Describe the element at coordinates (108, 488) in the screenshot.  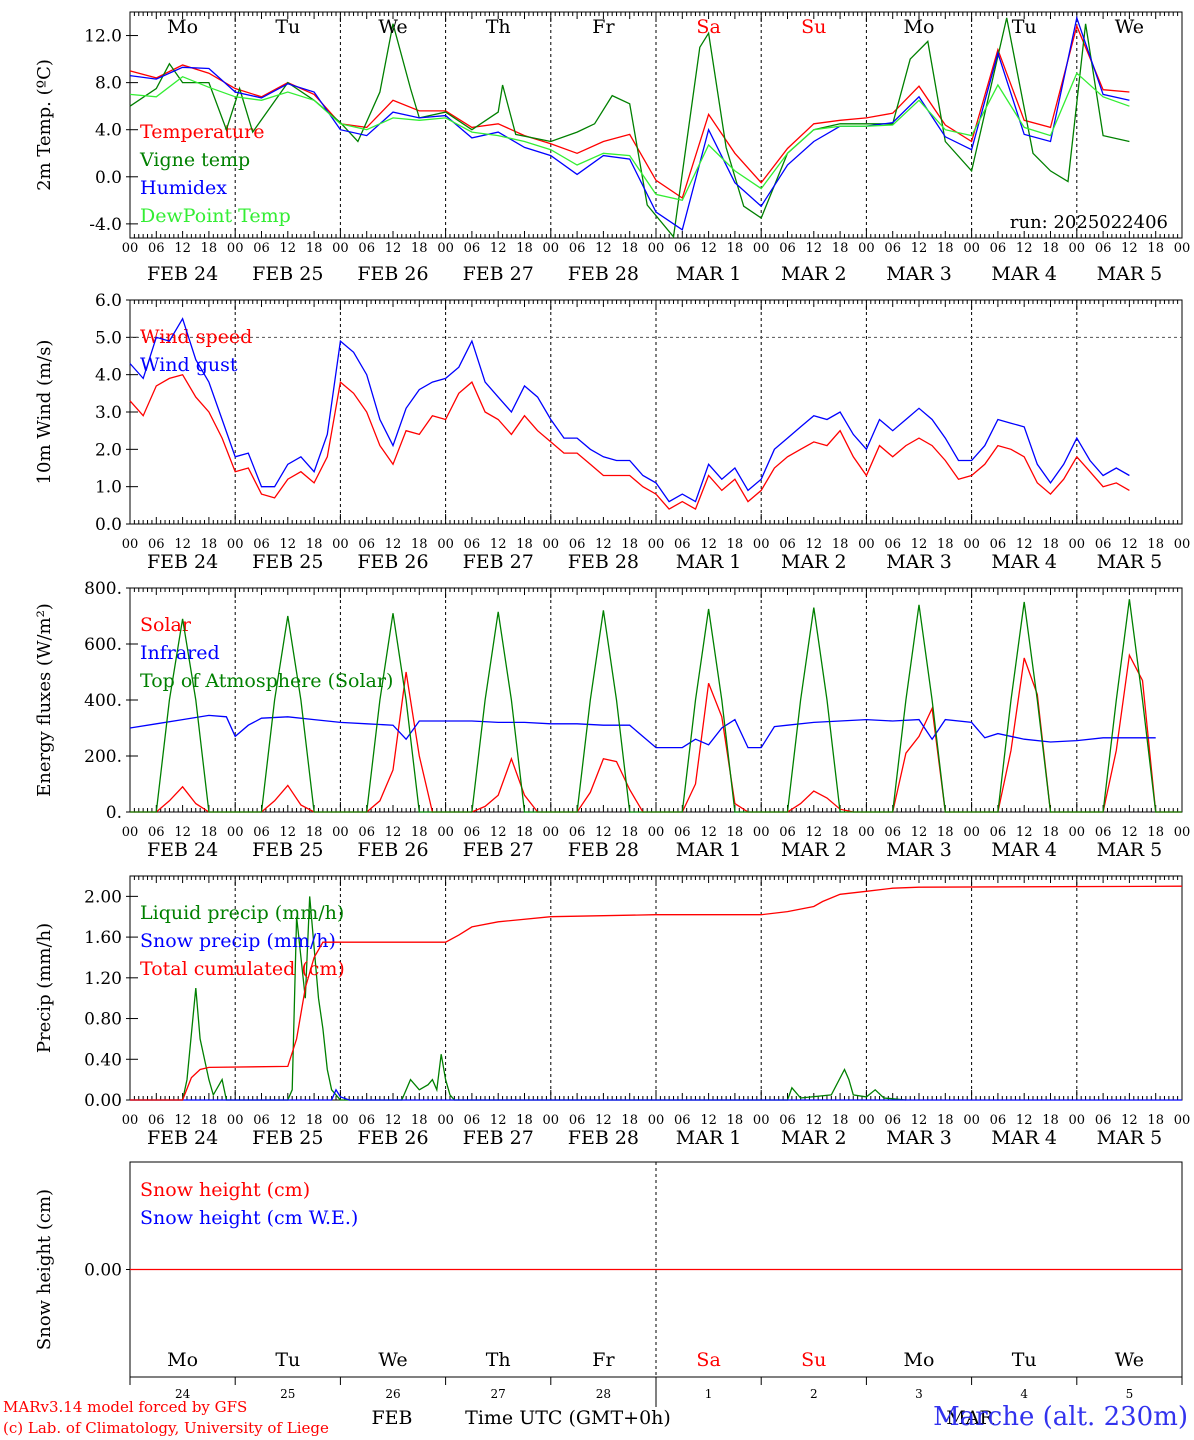
I see `y-tick-label: 1.0` at that location.